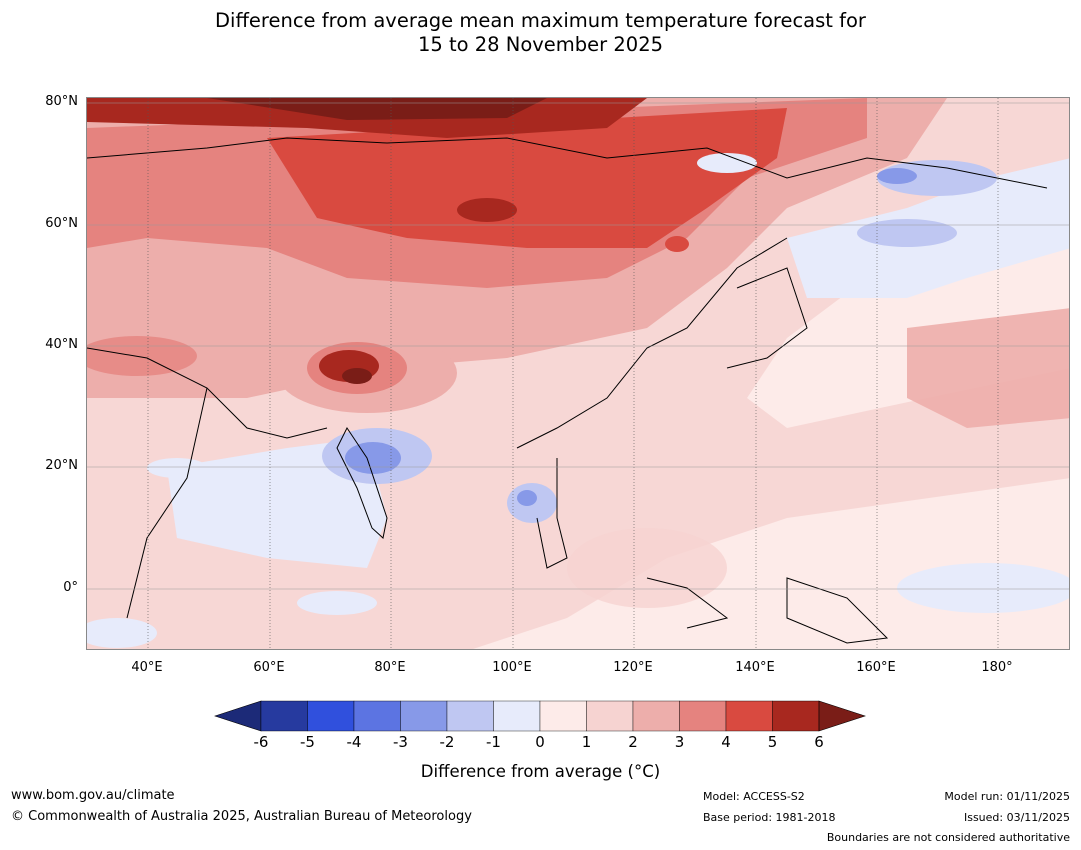  What do you see at coordinates (540, 742) in the screenshot?
I see `colorbar-tick-label: 0` at bounding box center [540, 742].